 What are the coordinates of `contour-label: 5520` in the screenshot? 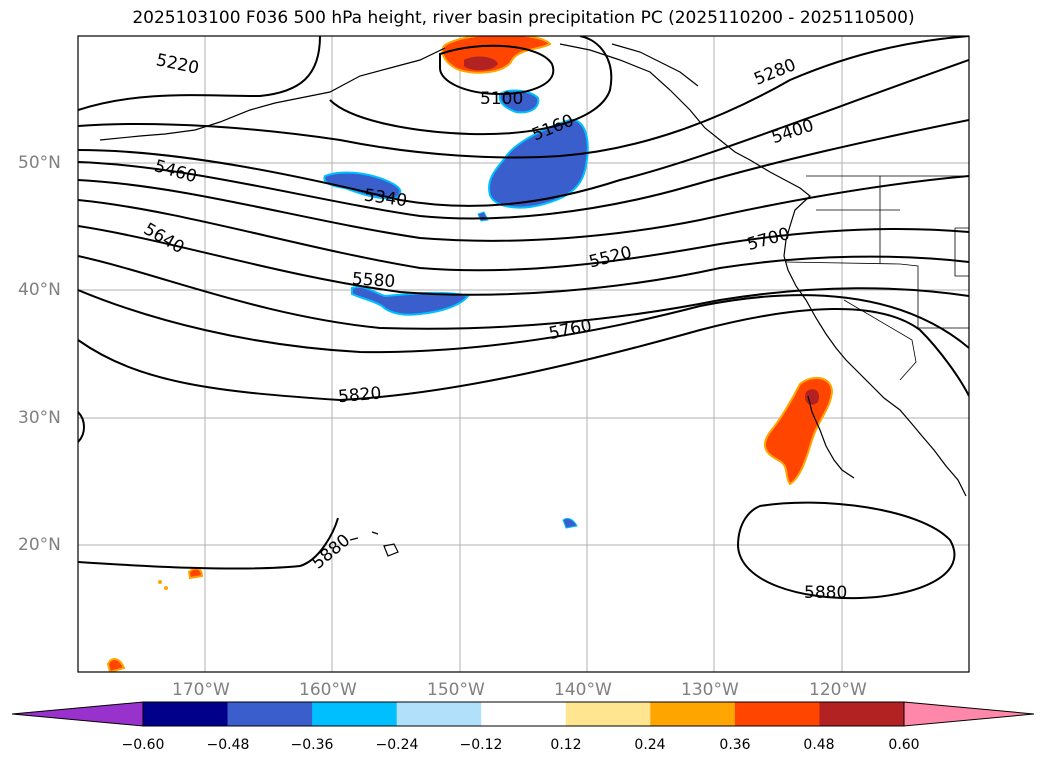 It's located at (610, 258).